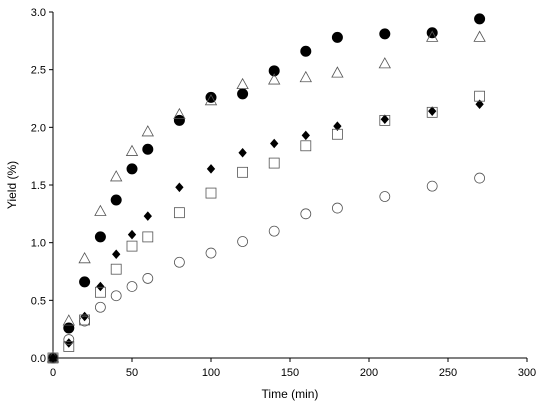 Image resolution: width=550 pixels, height=407 pixels. I want to click on x-tick-label: 50, so click(132, 373).